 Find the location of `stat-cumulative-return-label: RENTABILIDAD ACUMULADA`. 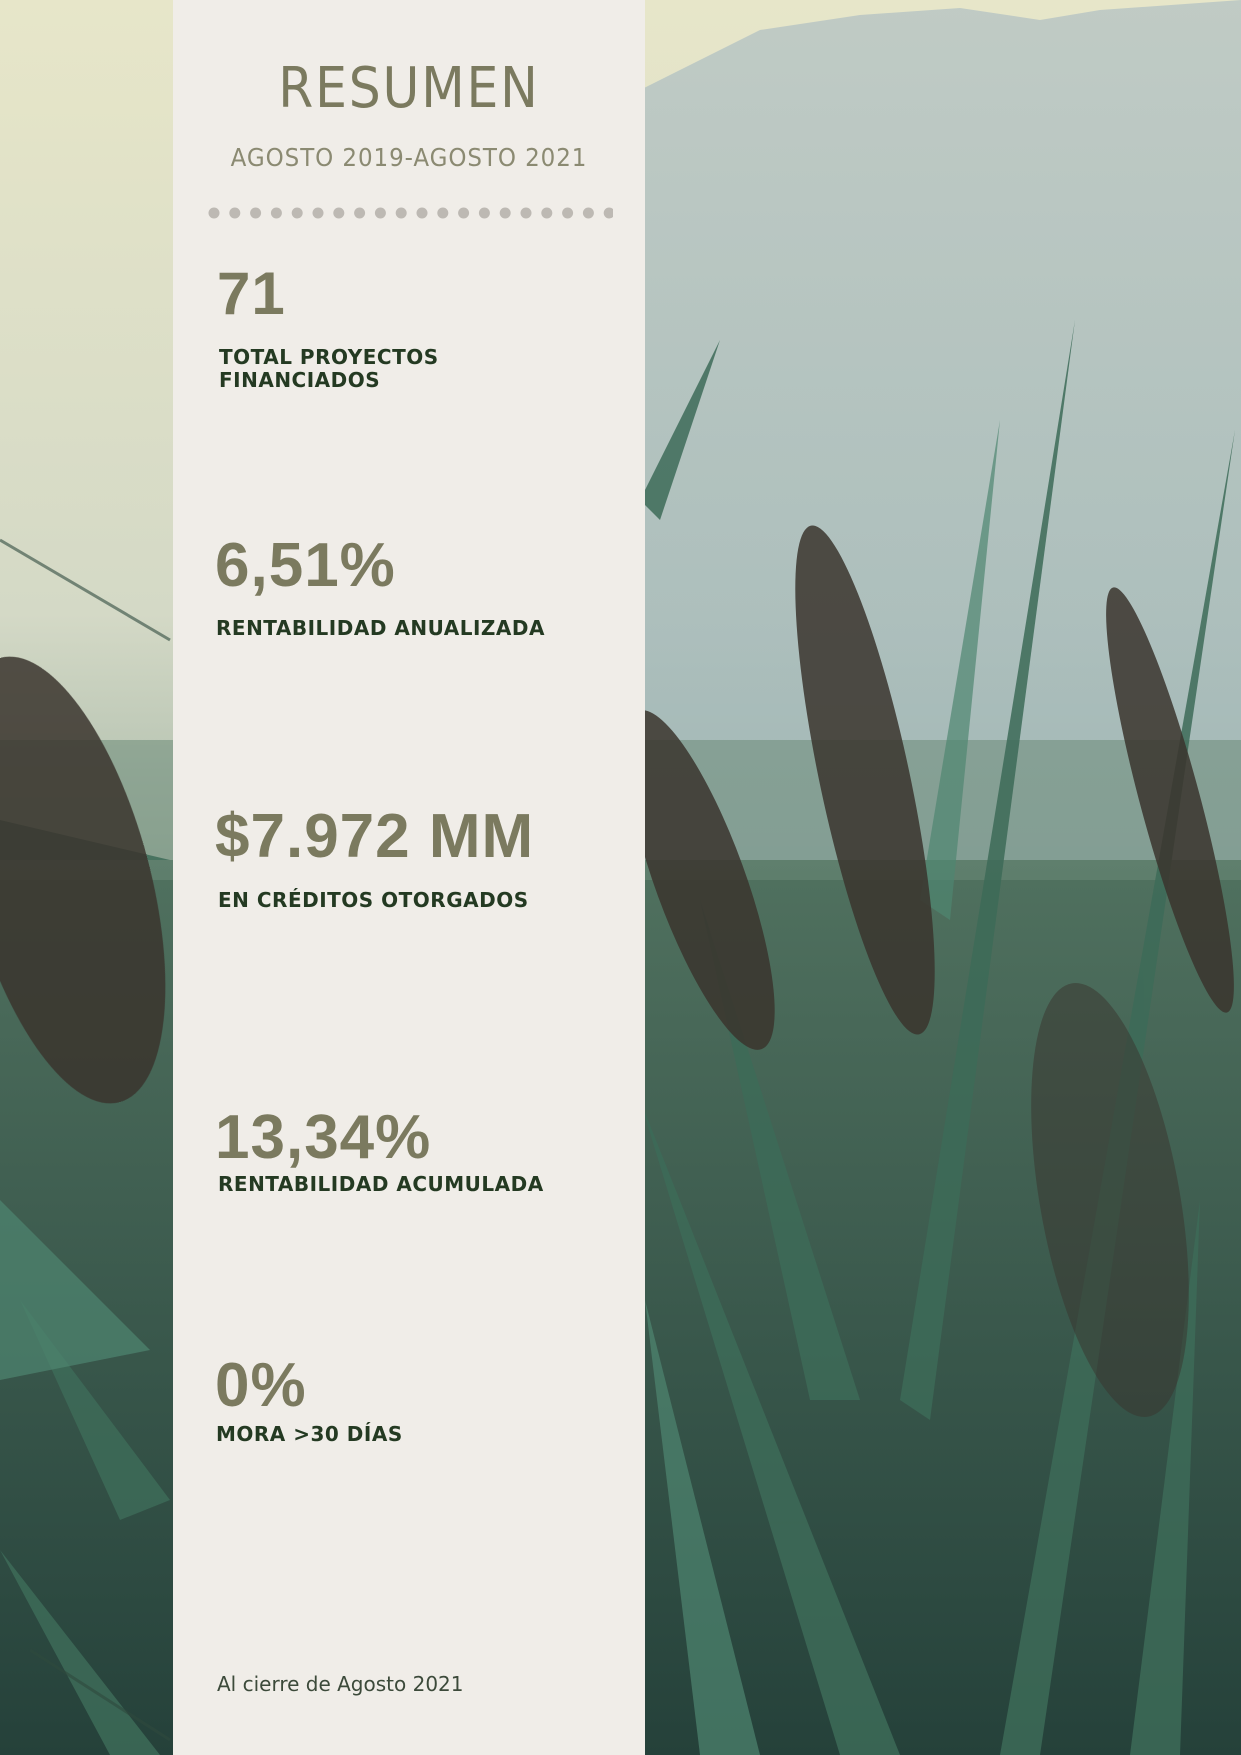

stat-cumulative-return-label: RENTABILIDAD ACUMULADA is located at coordinates (381, 1184).